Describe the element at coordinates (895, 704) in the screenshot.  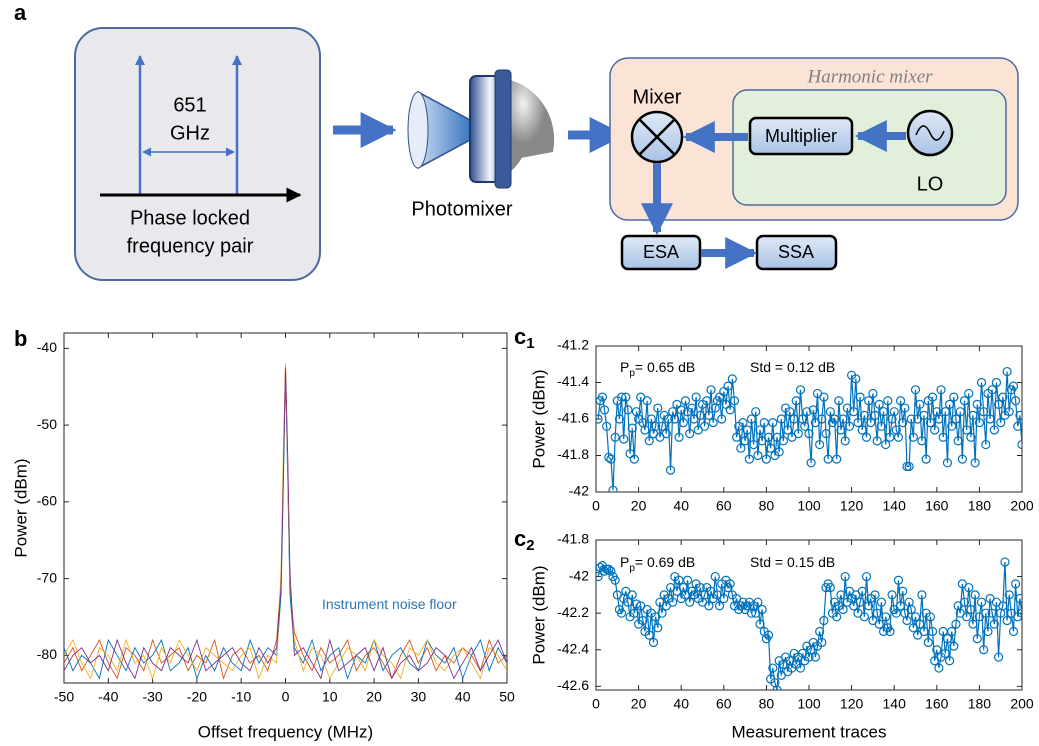
I see `x-tick-label: 140` at that location.